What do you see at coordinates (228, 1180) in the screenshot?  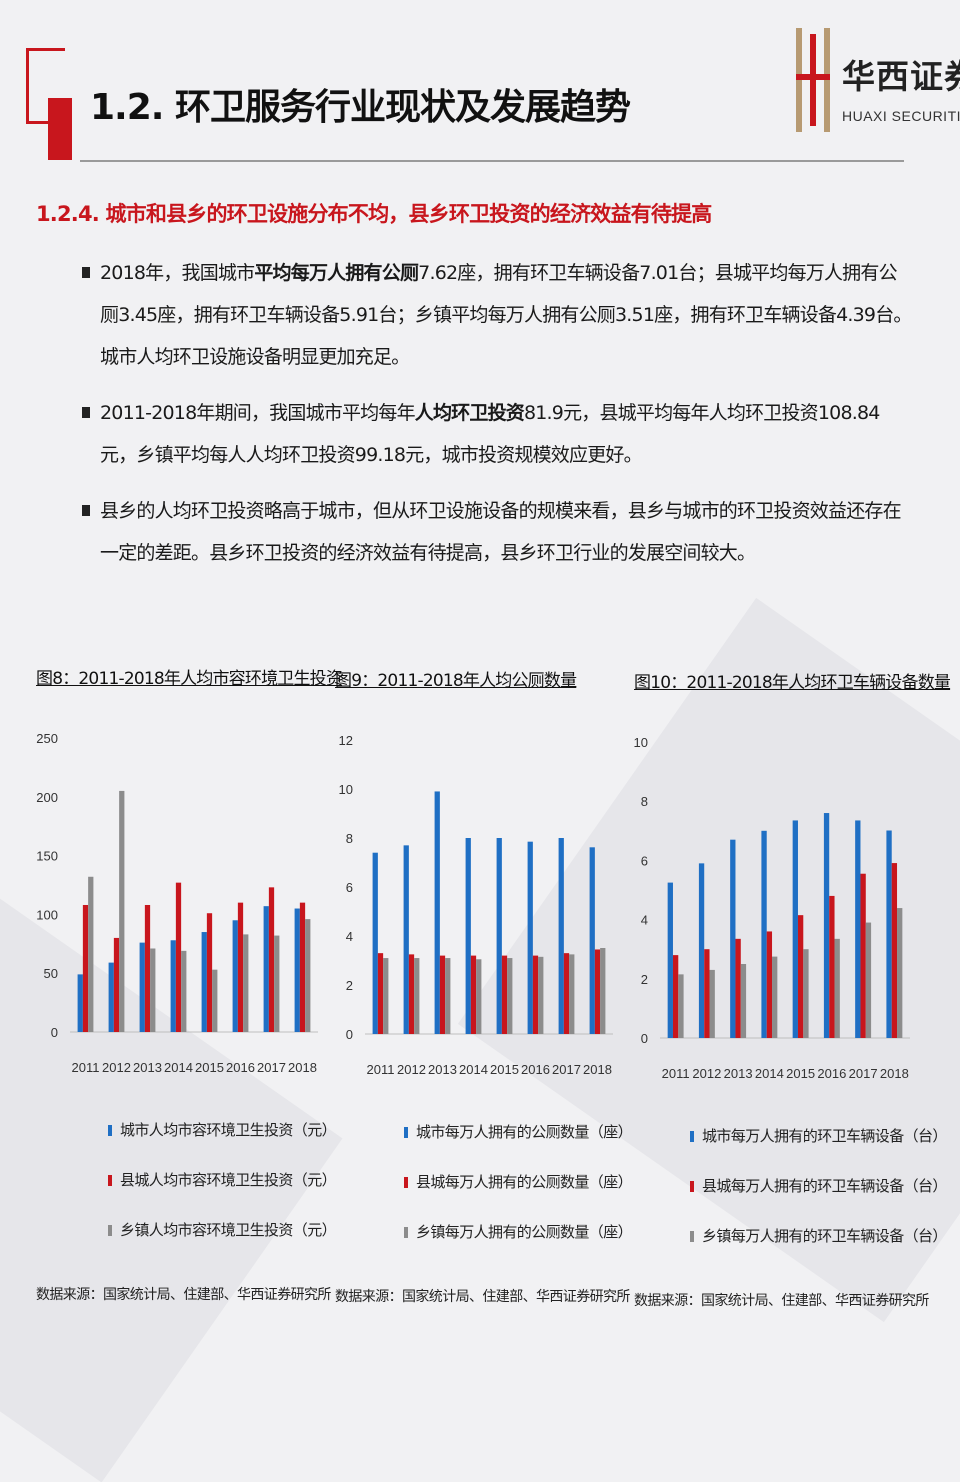 I see `legend-label: 县城人均市容环境卫生投资（元）` at bounding box center [228, 1180].